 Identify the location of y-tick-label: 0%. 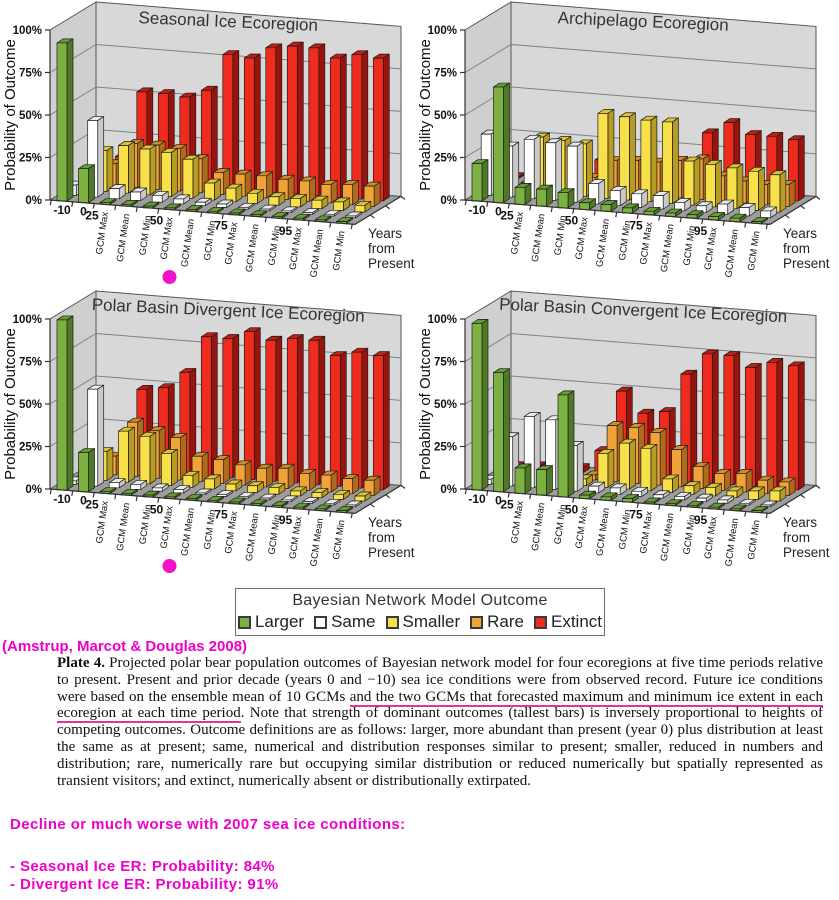
(33, 490).